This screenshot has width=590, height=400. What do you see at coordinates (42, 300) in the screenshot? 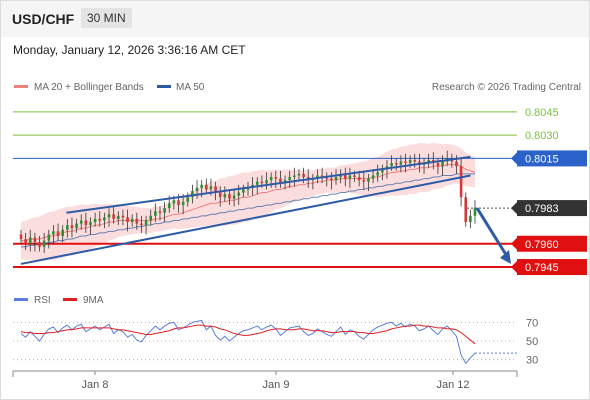
I see `rsi-legend-label: RSI` at bounding box center [42, 300].